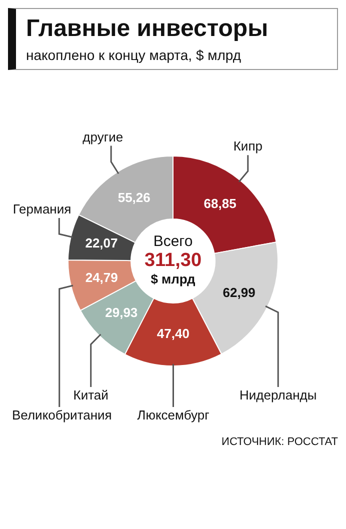  I want to click on slice-label: Великобритания, so click(62, 415).